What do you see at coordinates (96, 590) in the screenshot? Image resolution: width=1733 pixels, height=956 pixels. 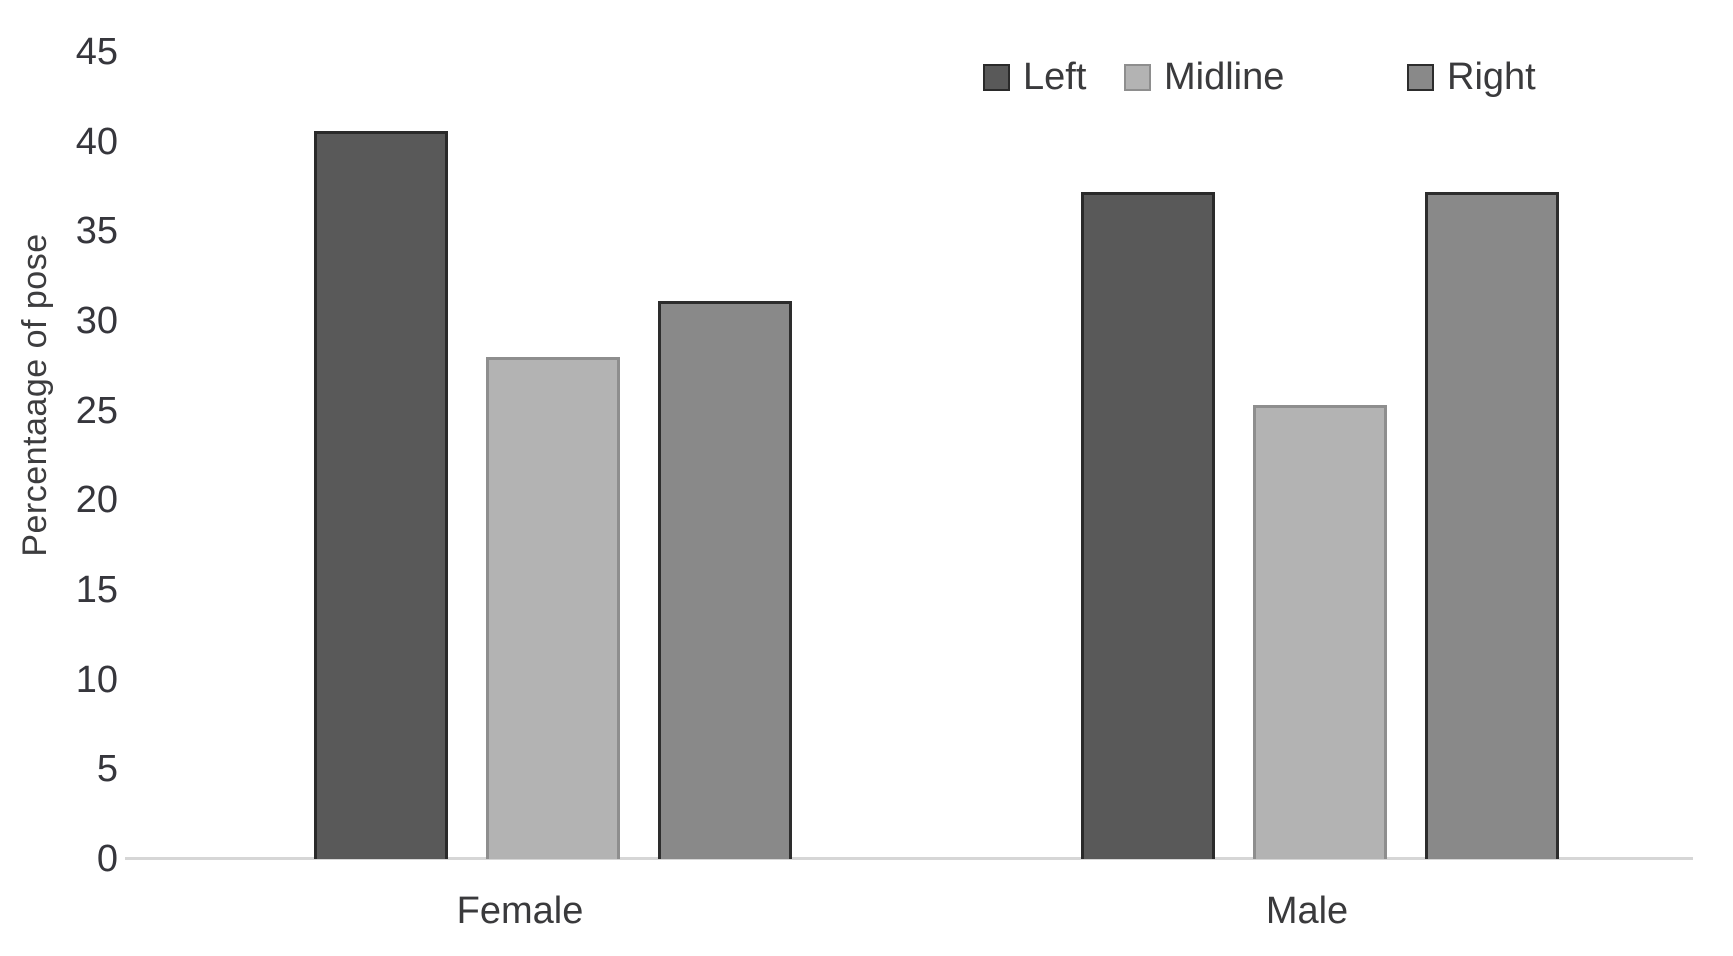 I see `y-tick-label: 15` at bounding box center [96, 590].